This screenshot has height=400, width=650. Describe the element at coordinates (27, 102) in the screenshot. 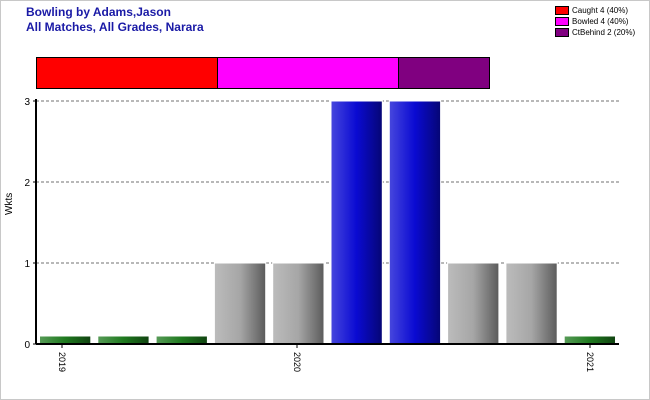

I see `y-tick-label: 3` at that location.